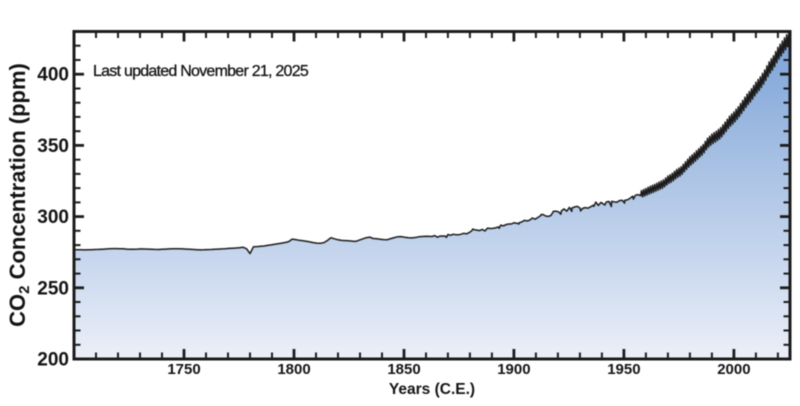 This screenshot has height=406, width=800. What do you see at coordinates (201, 71) in the screenshot?
I see `svg-text: Last updated November 21, 2025` at bounding box center [201, 71].